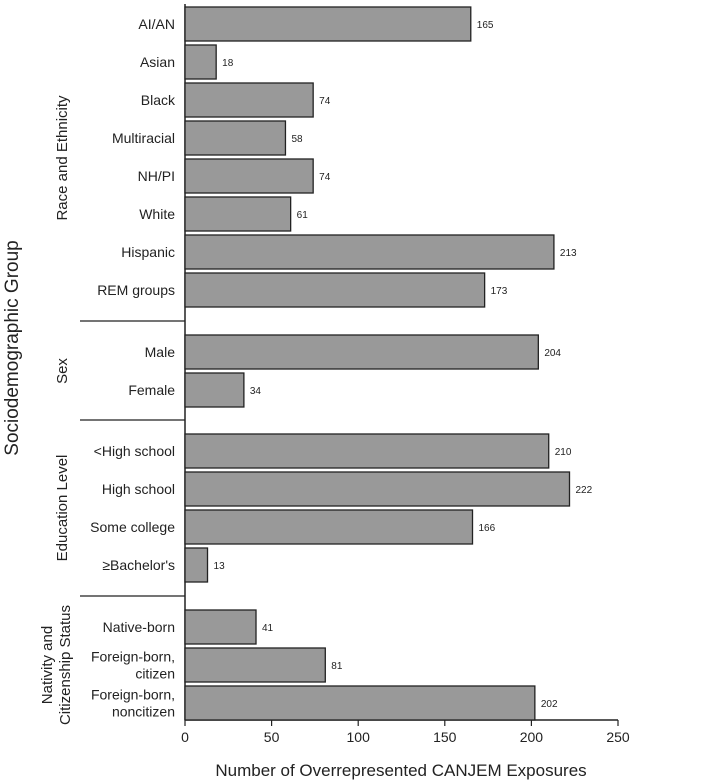 The width and height of the screenshot is (715, 782). What do you see at coordinates (143, 712) in the screenshot?
I see `category-label: noncitizen` at bounding box center [143, 712].